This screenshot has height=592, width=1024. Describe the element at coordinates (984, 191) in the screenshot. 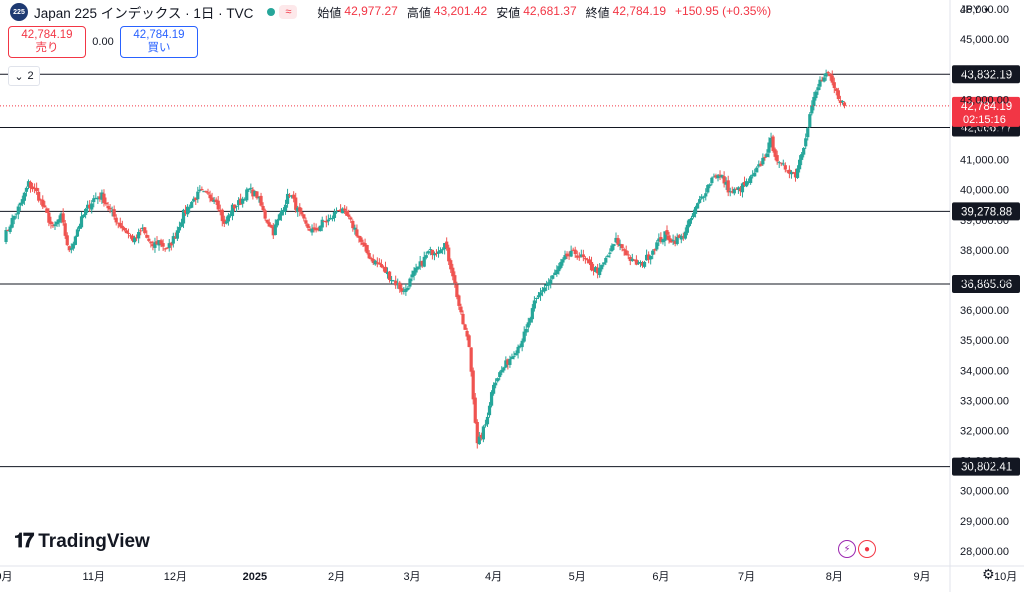

I see `y-tick-label: 40,000.00` at that location.